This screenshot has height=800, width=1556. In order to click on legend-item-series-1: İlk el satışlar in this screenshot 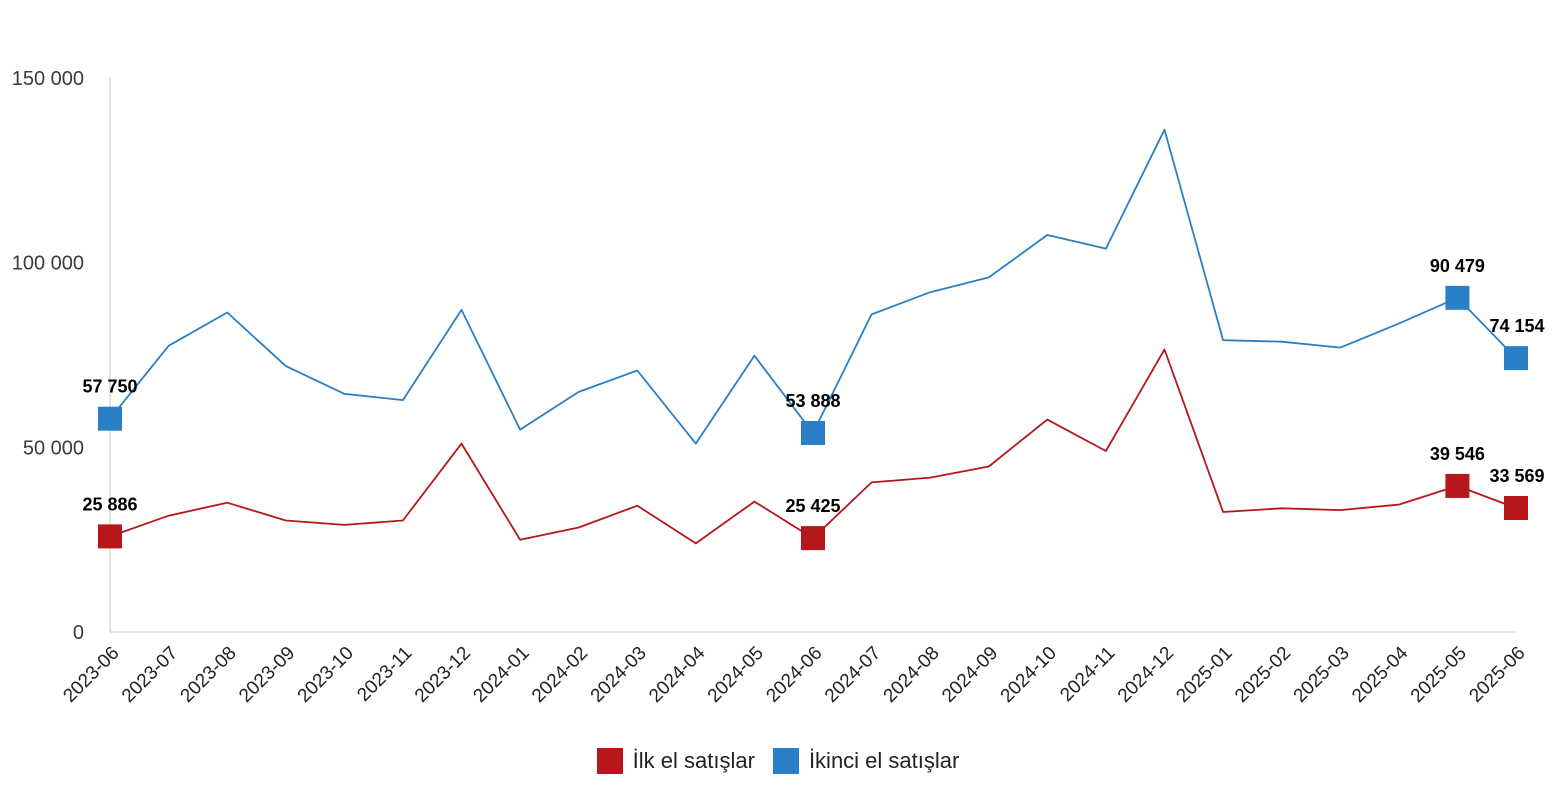, I will do `click(675, 761)`.